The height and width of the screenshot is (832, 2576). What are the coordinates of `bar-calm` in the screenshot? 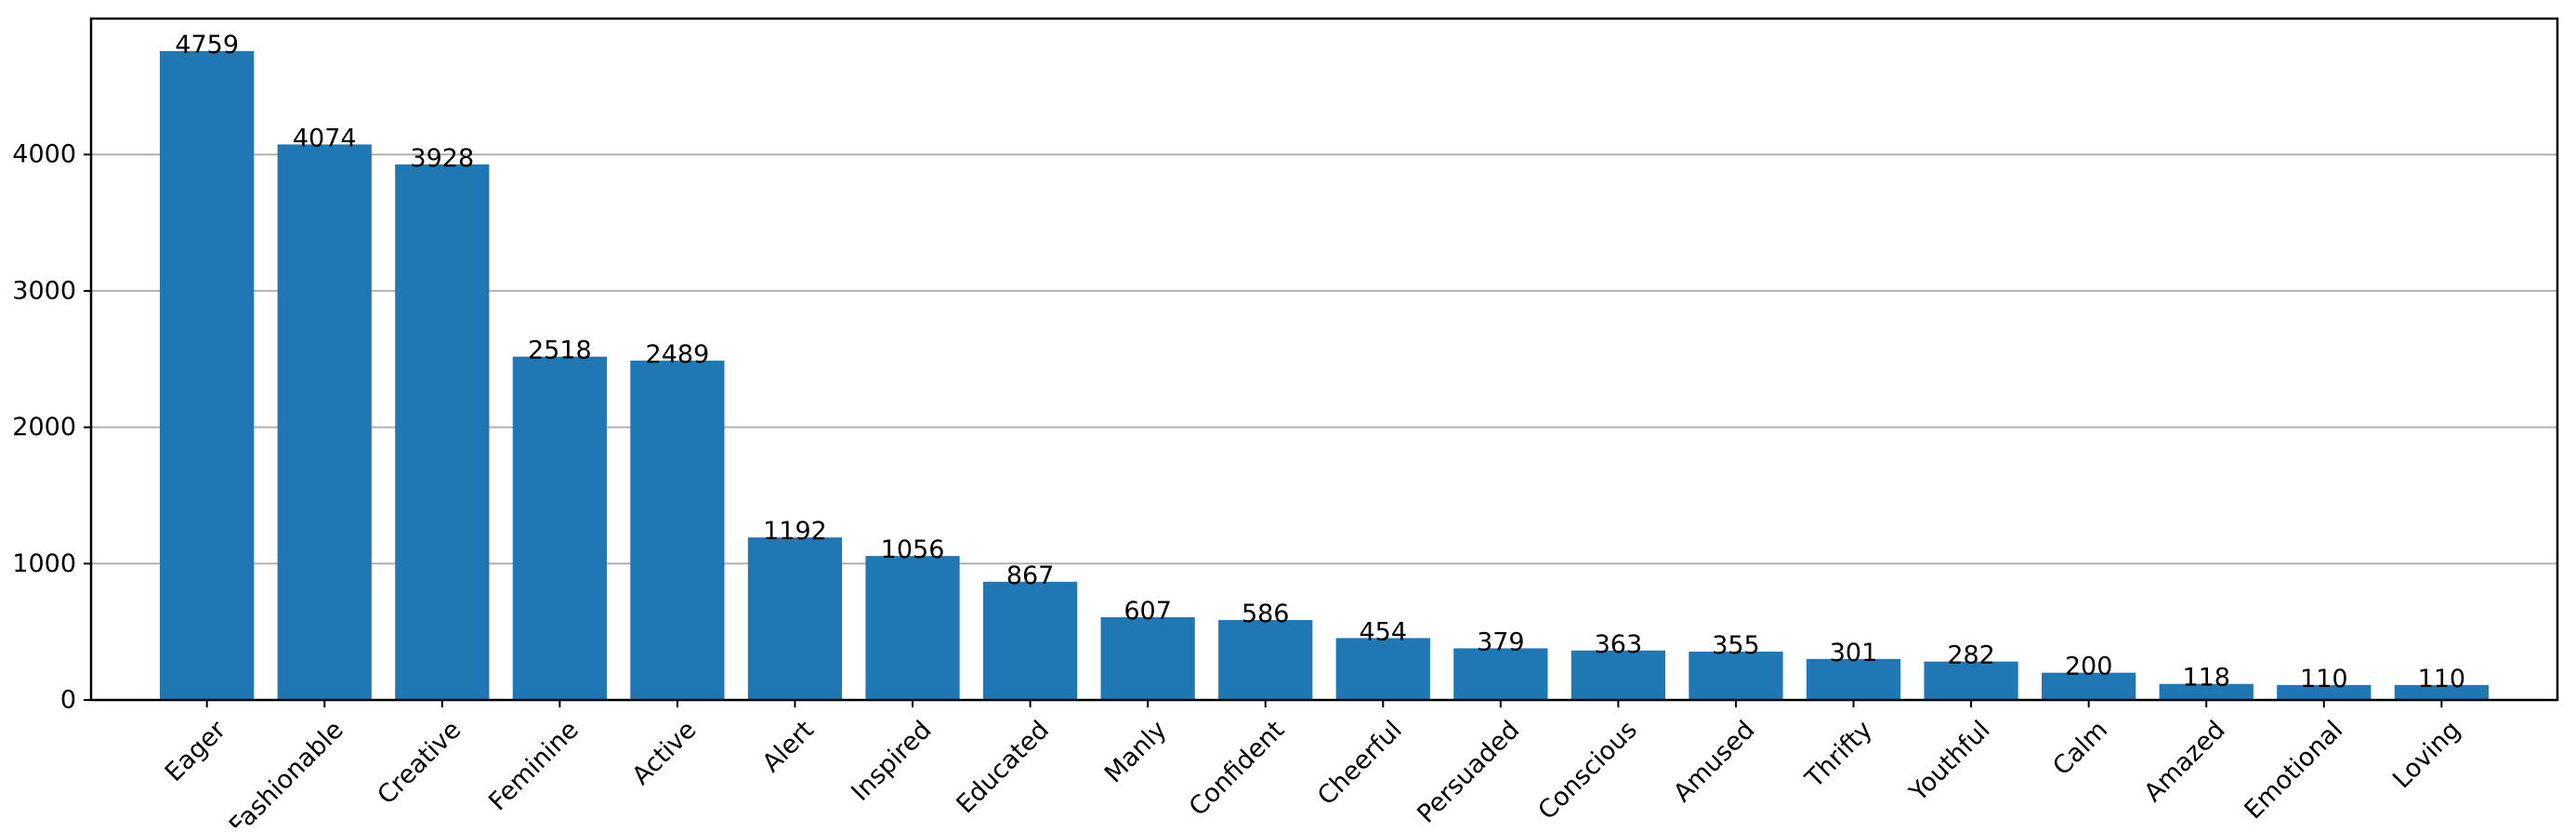 It's located at (2089, 686).